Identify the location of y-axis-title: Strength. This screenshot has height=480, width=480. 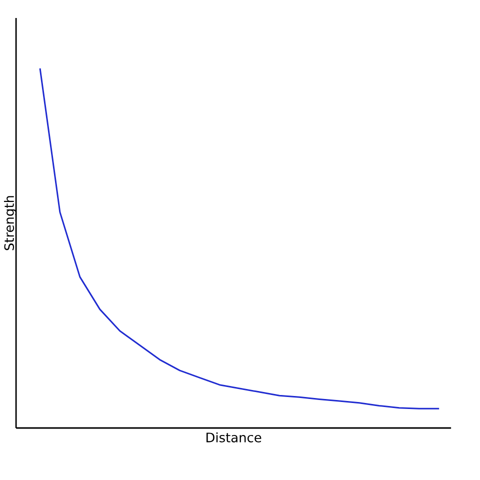
(10, 223).